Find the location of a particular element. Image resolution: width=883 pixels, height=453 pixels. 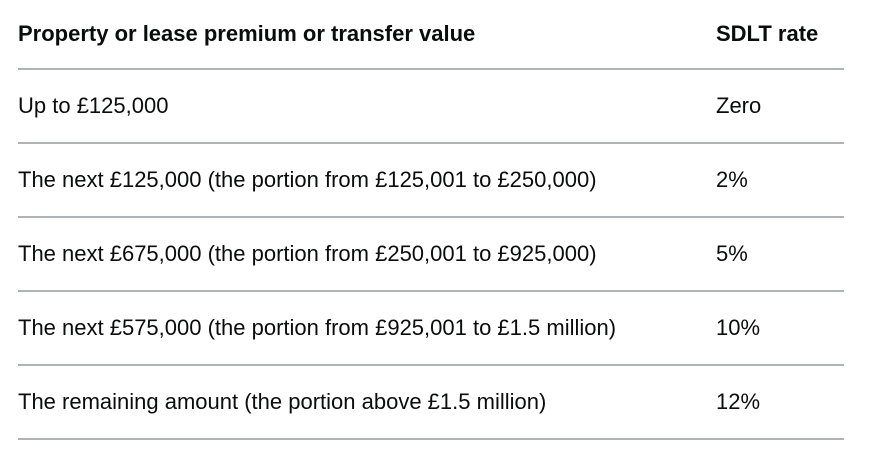

cell-sdlt-rate: 10% is located at coordinates (780, 328).